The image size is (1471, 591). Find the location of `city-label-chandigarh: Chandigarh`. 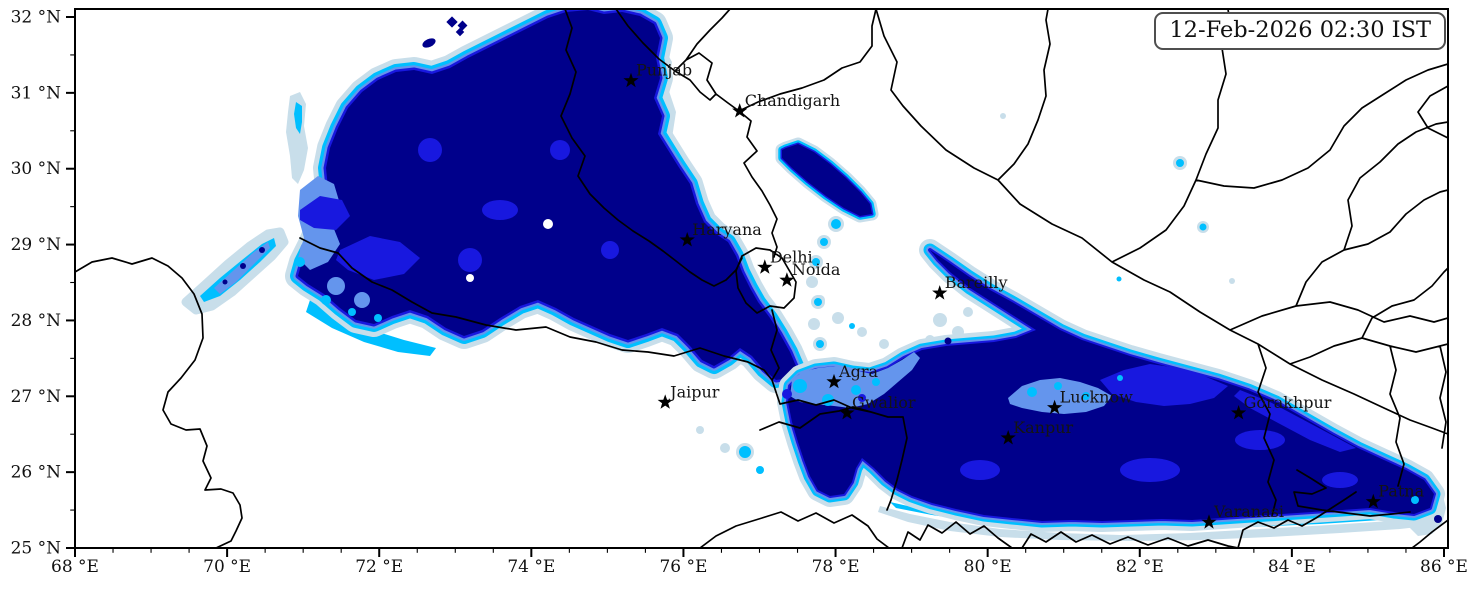

city-label-chandigarh: Chandigarh is located at coordinates (792, 100).